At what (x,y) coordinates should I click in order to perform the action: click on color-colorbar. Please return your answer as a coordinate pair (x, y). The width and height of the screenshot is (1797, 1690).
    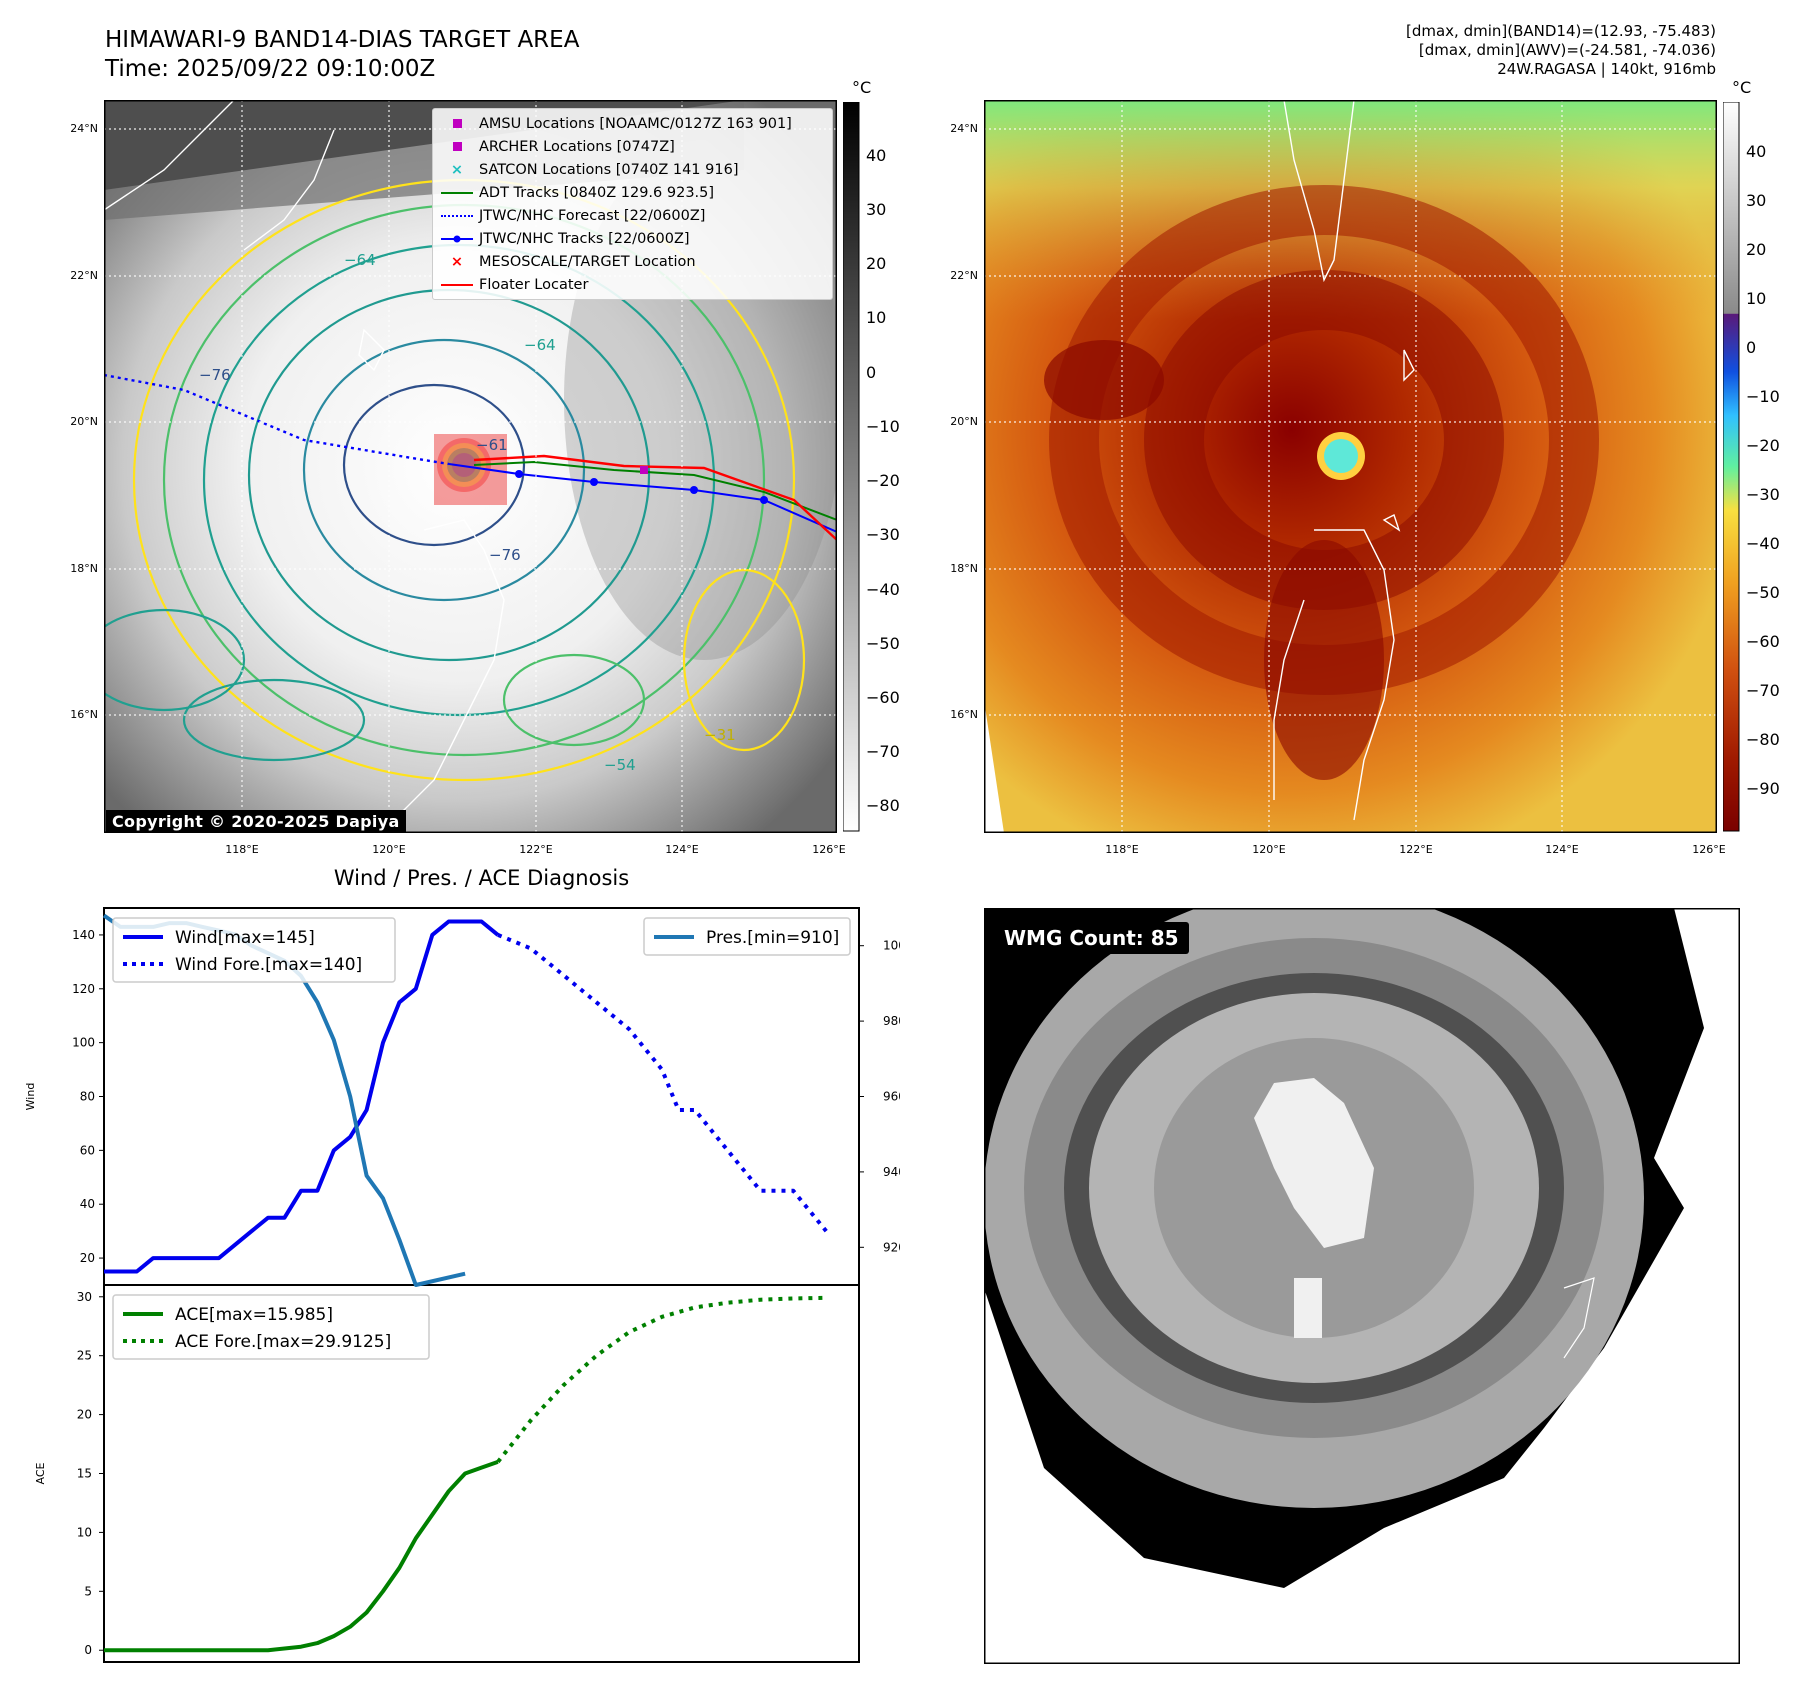
    Looking at the image, I should click on (1731, 467).